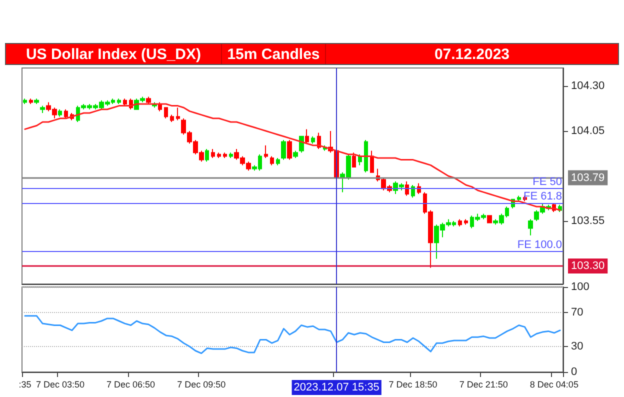 The width and height of the screenshot is (624, 397). What do you see at coordinates (580, 287) in the screenshot?
I see `y-tick-label: 100` at bounding box center [580, 287].